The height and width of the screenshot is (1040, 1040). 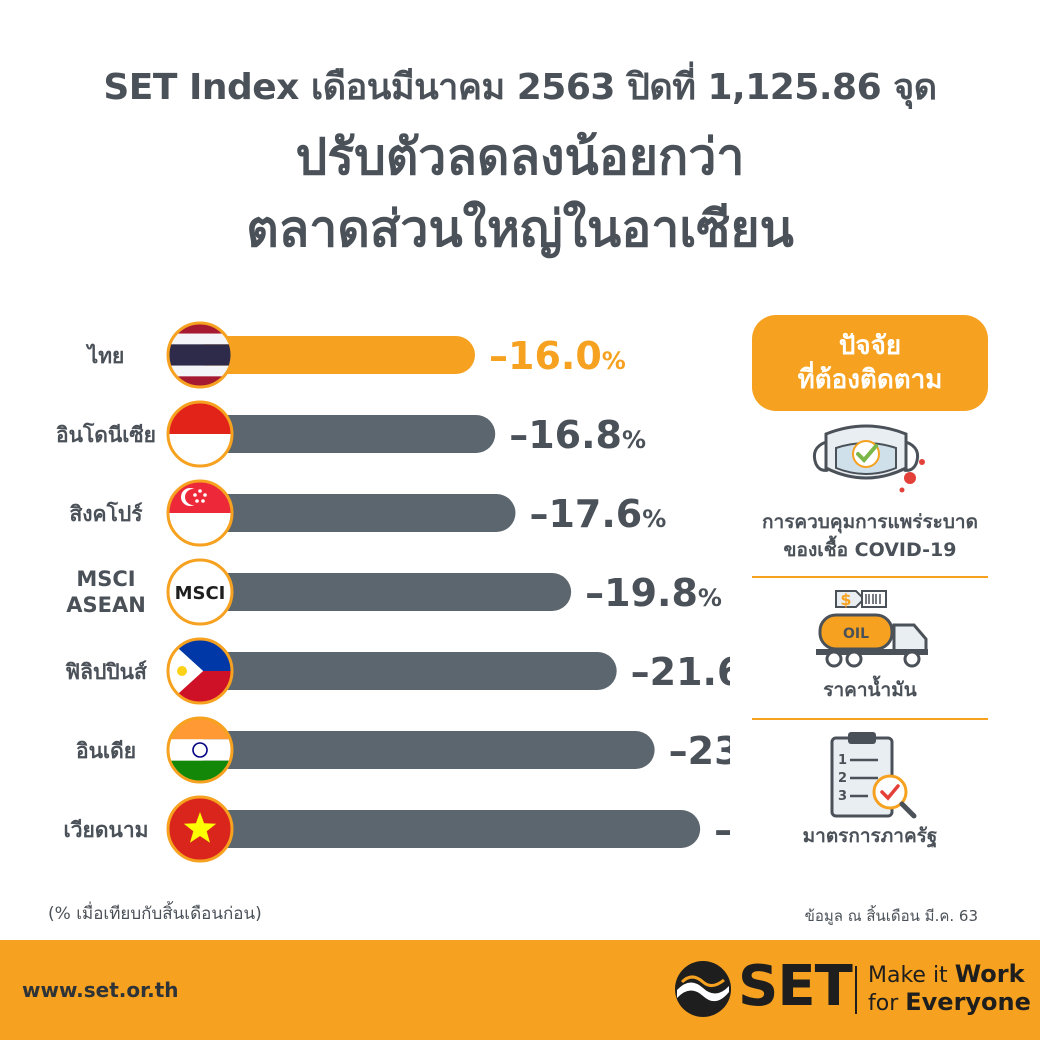 I want to click on msci-logo: MSCI, so click(x=200, y=592).